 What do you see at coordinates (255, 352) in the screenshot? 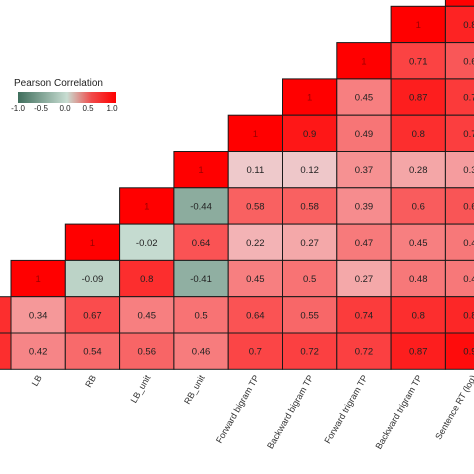
I see `cell-value-label: 0.7` at bounding box center [255, 352].